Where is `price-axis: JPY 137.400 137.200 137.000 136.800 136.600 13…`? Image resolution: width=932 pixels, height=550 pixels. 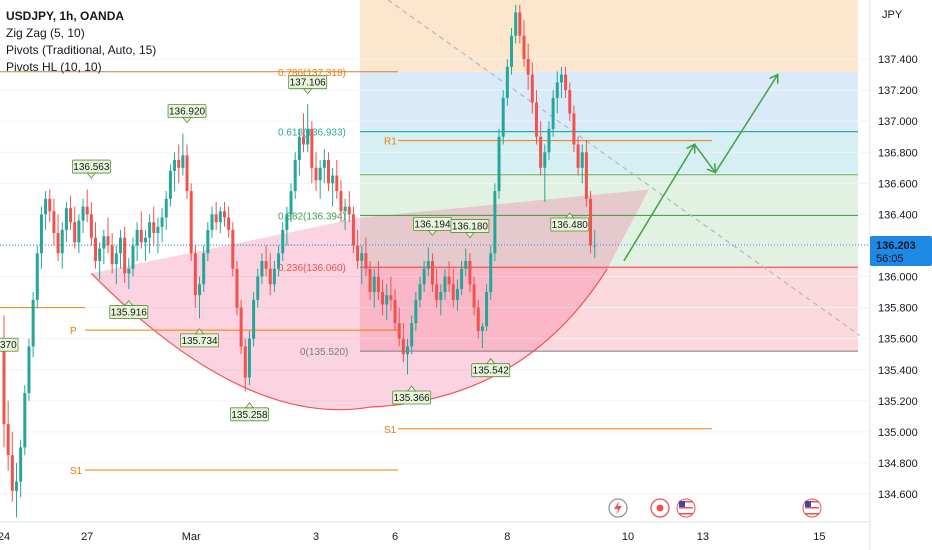
price-axis: JPY 137.400 137.200 137.000 136.800 136.600 13… is located at coordinates (900, 275).